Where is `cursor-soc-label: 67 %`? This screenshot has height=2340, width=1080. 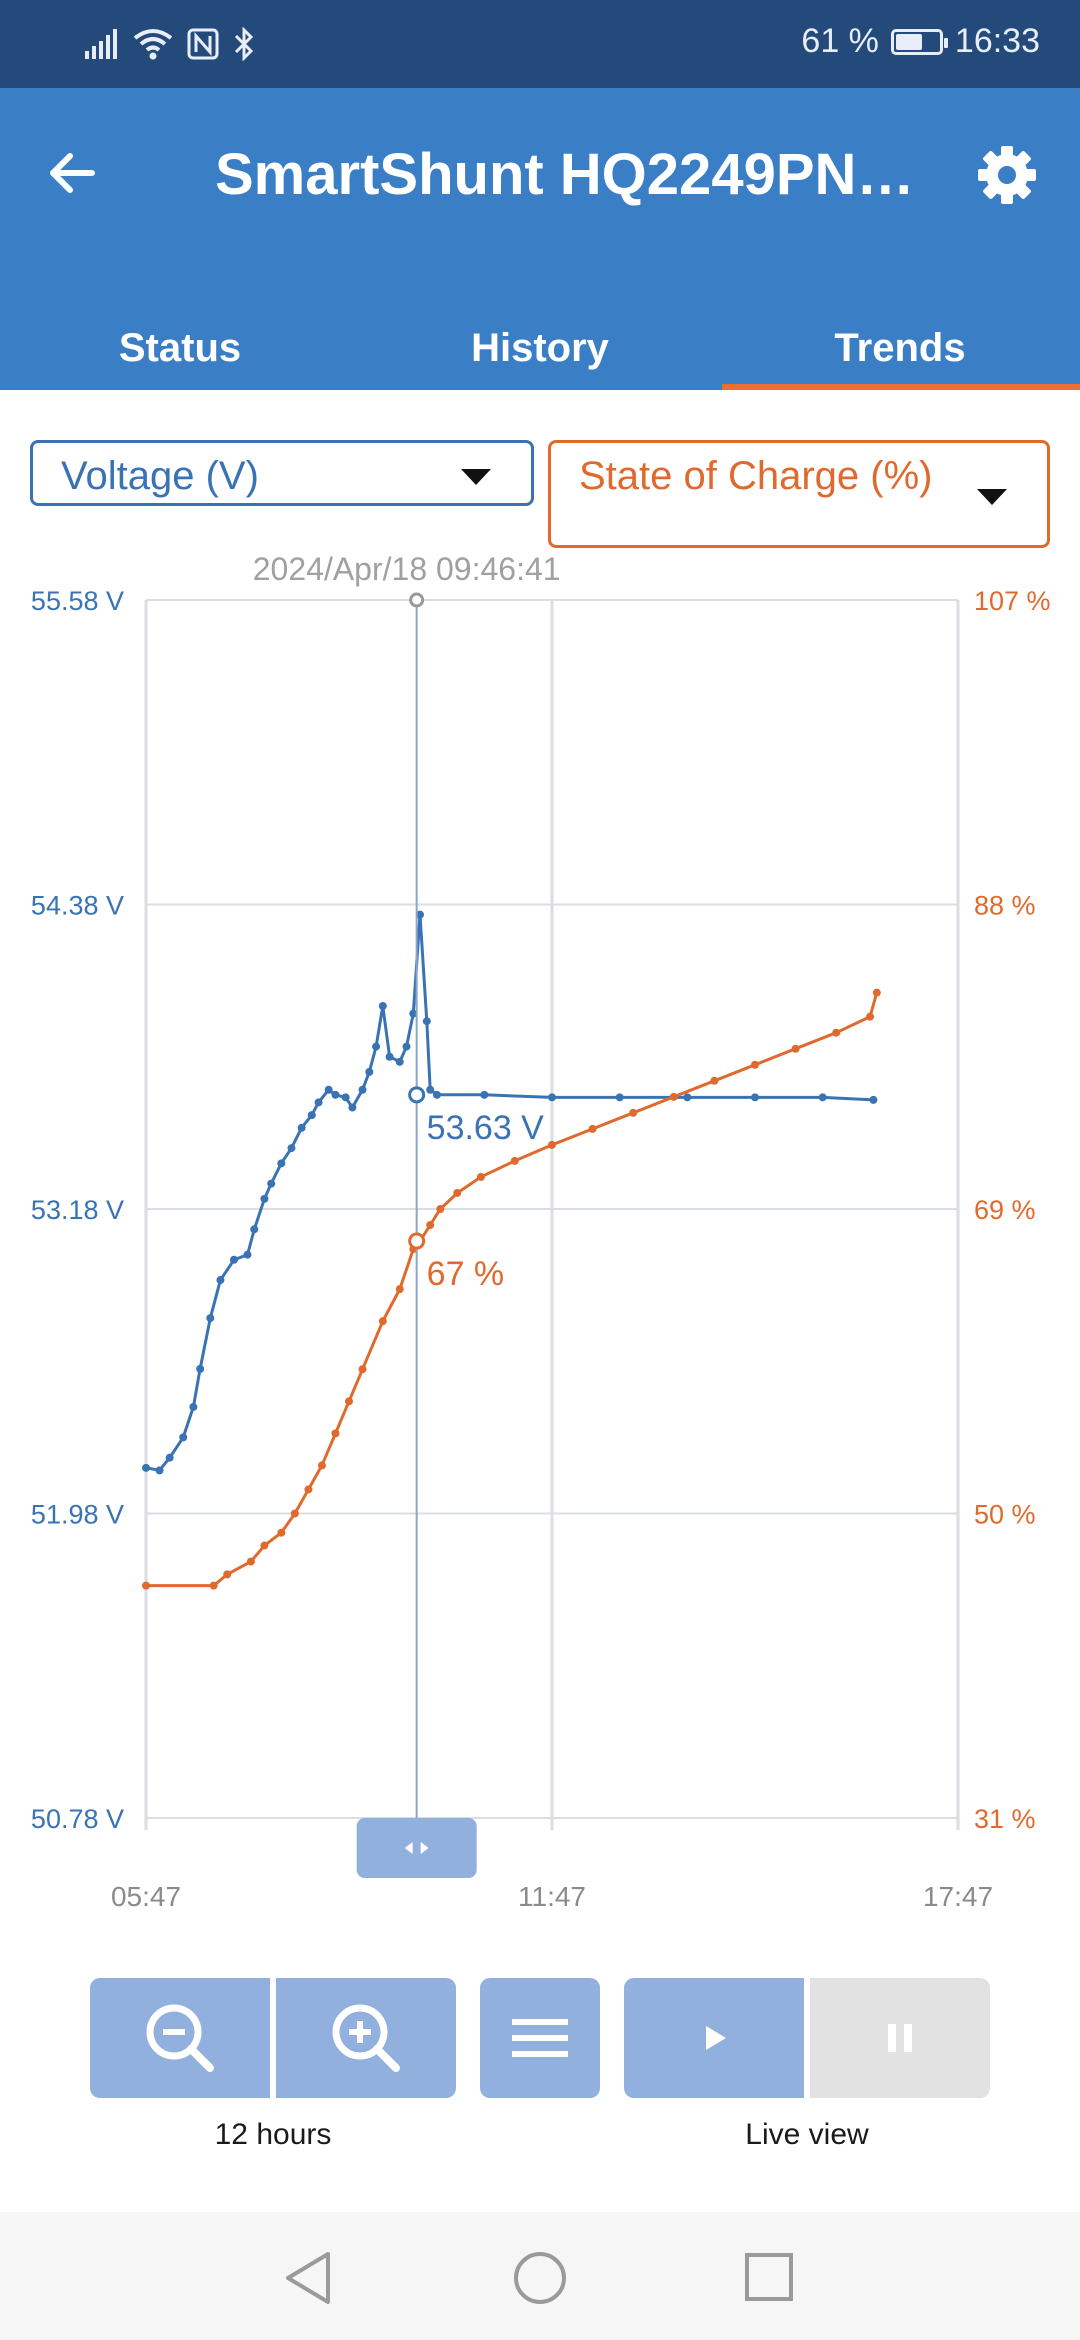 cursor-soc-label: 67 % is located at coordinates (466, 1274).